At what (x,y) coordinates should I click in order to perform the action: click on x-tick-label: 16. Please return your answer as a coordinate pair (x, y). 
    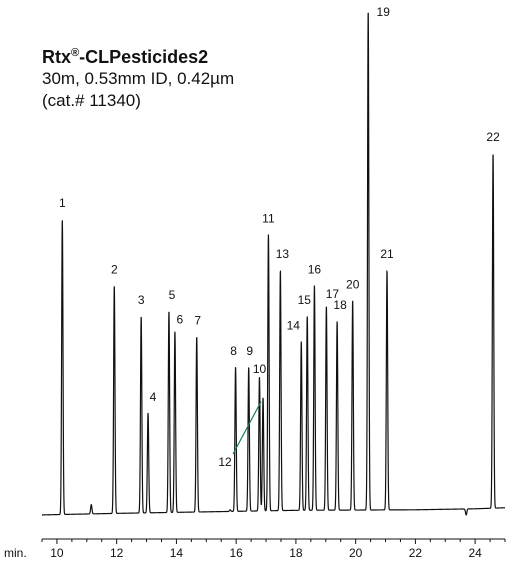
    Looking at the image, I should click on (236, 553).